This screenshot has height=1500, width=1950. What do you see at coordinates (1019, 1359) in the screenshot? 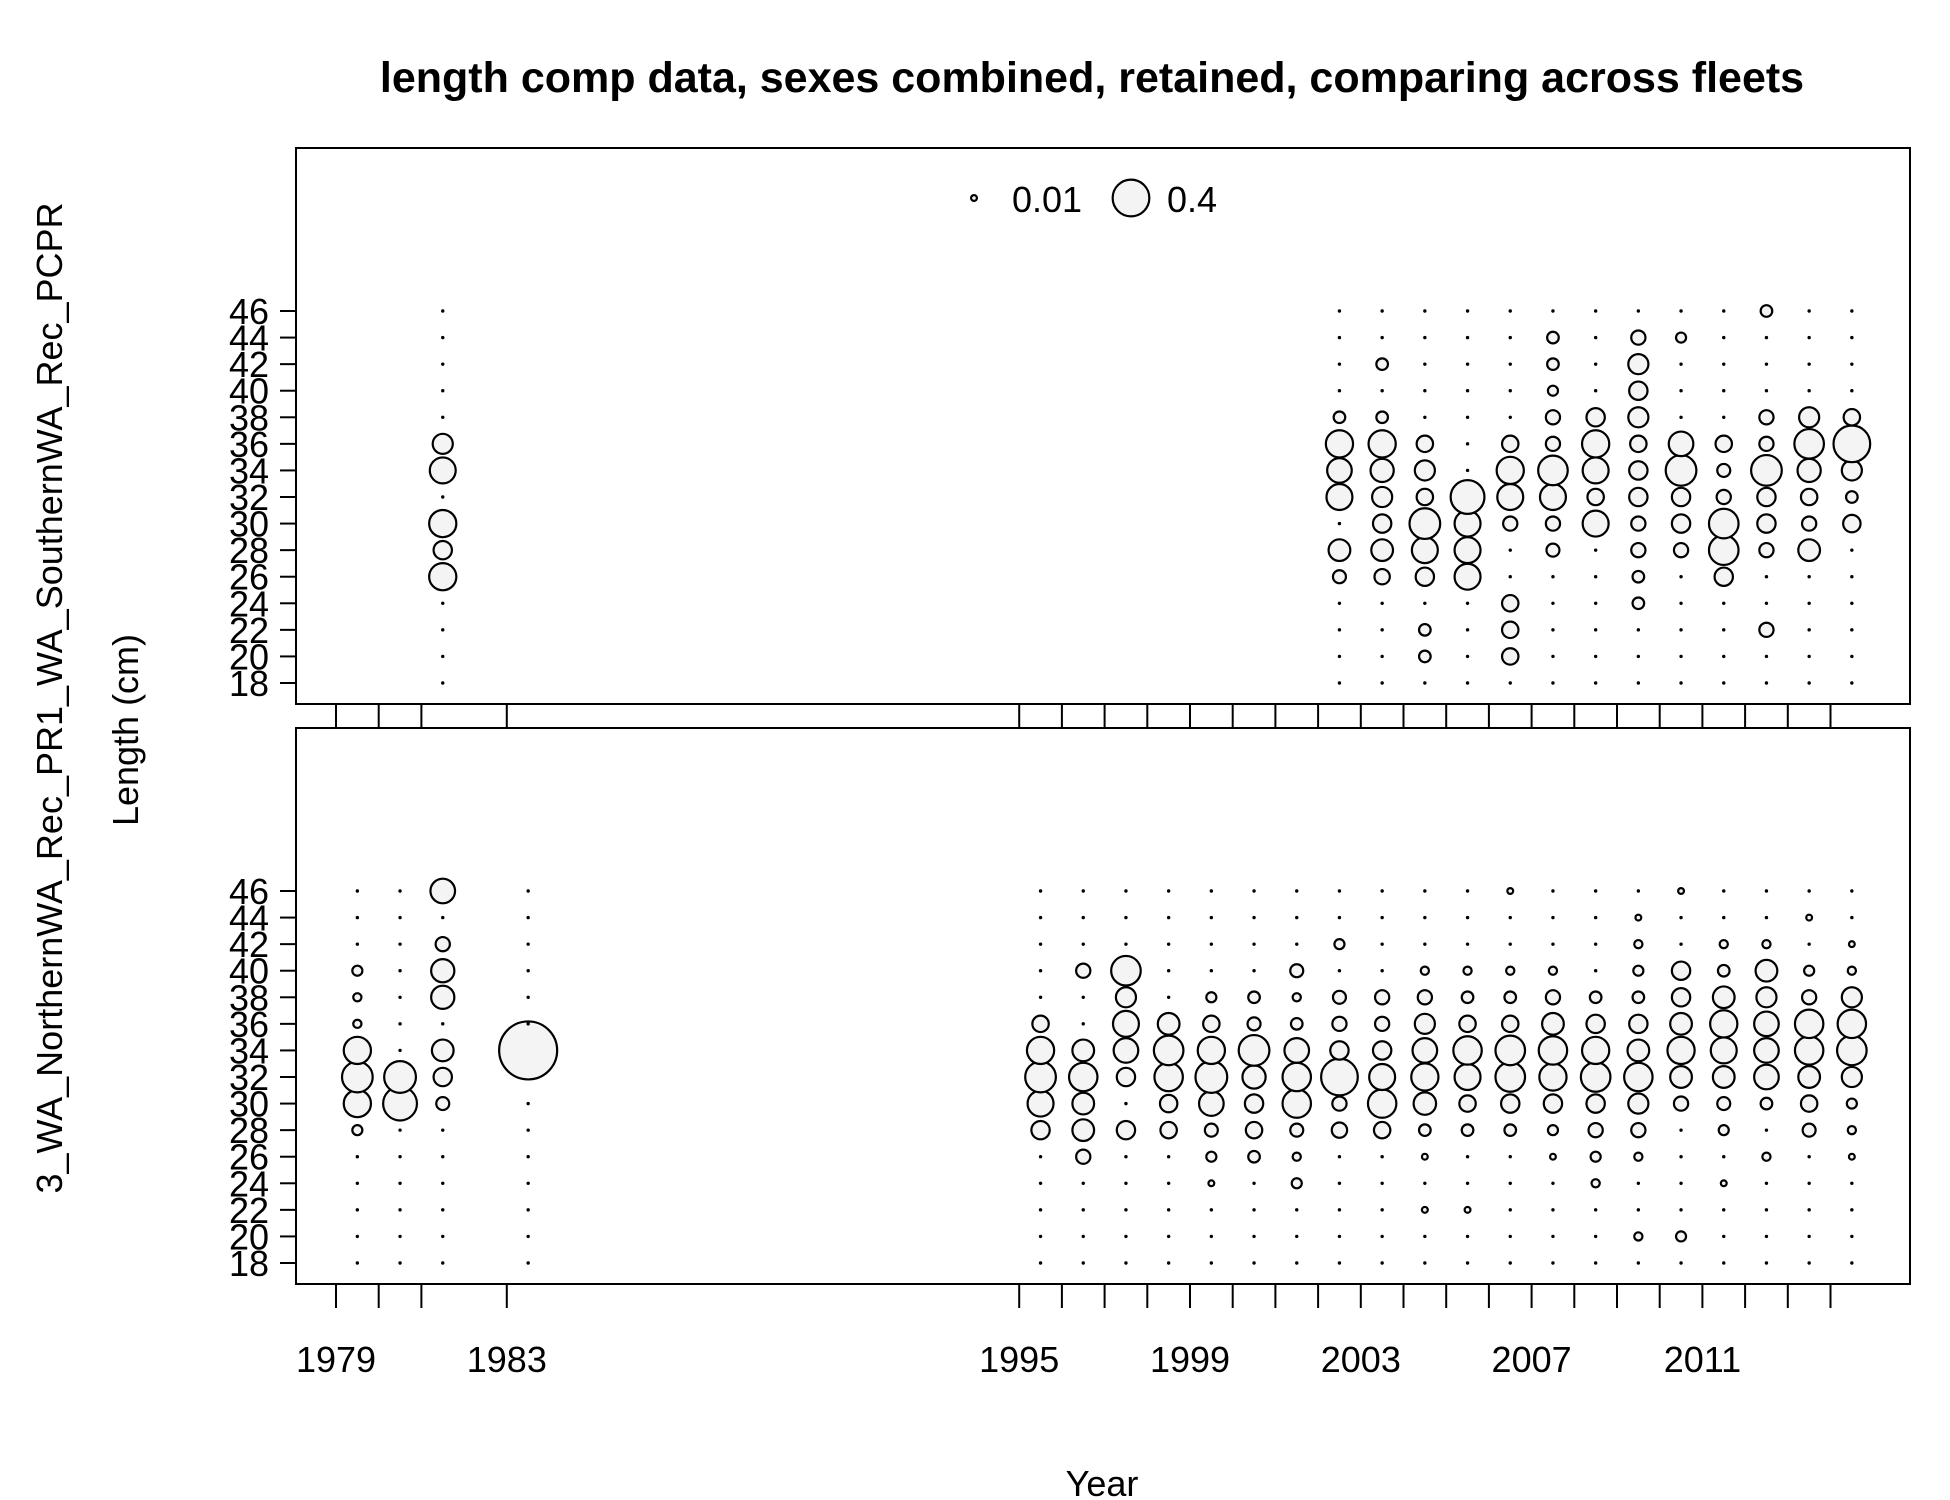
I see `x-tick-label: 1995` at bounding box center [1019, 1359].